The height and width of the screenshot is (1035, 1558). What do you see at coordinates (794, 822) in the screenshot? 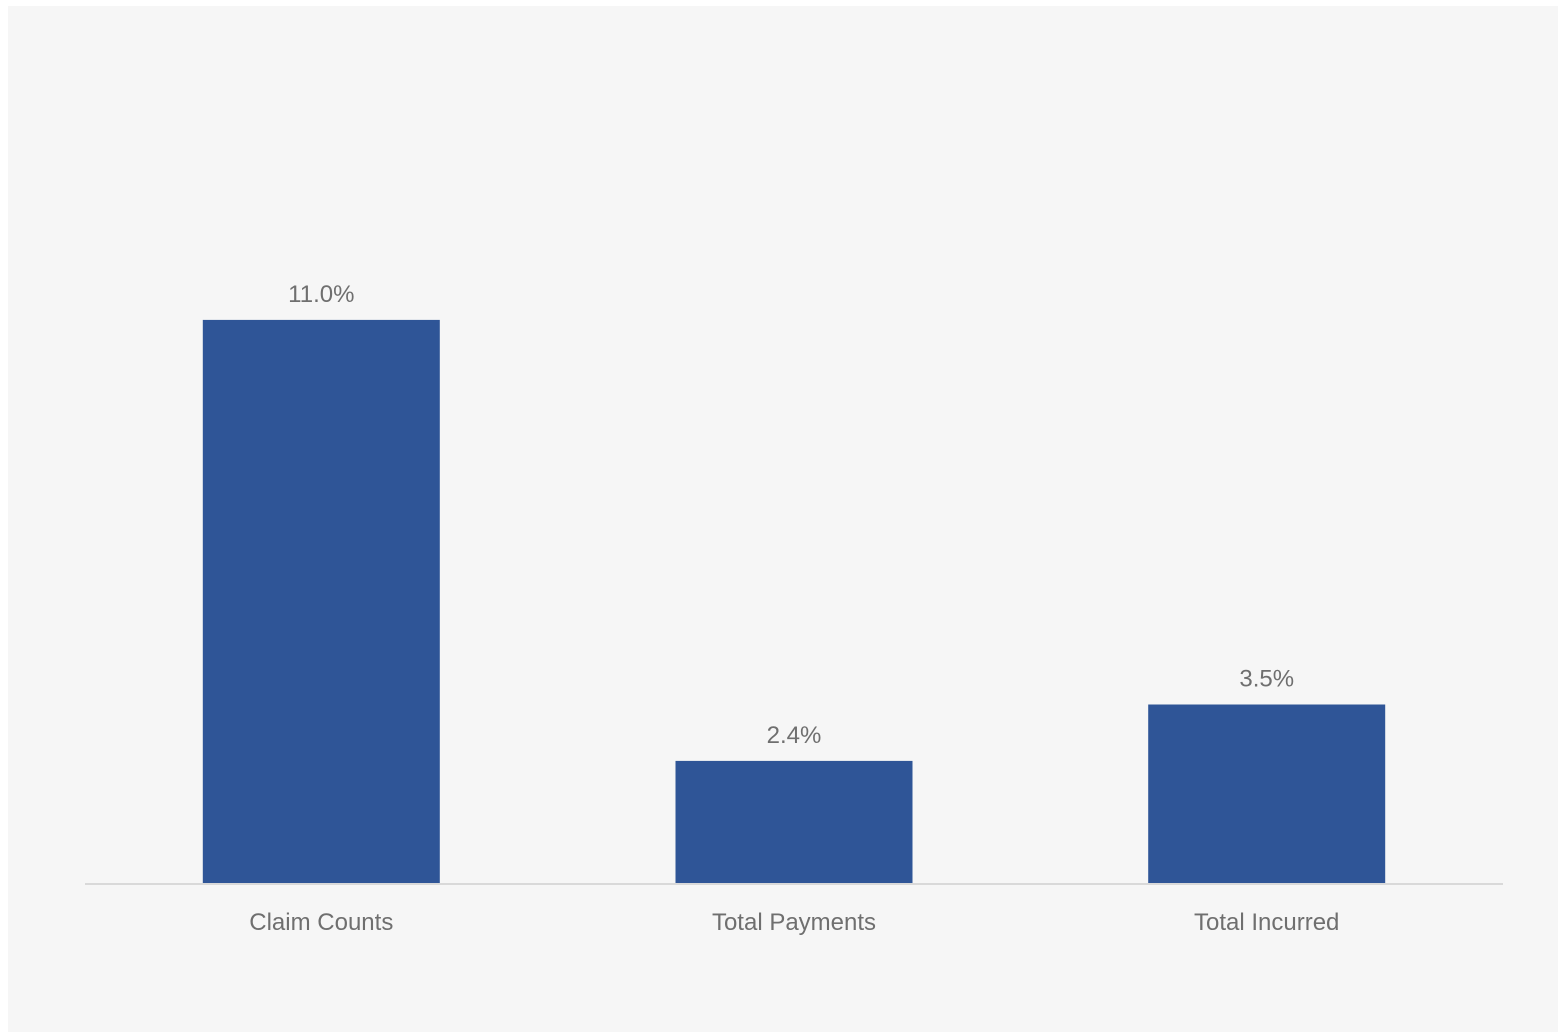
I see `bar-total-payments` at bounding box center [794, 822].